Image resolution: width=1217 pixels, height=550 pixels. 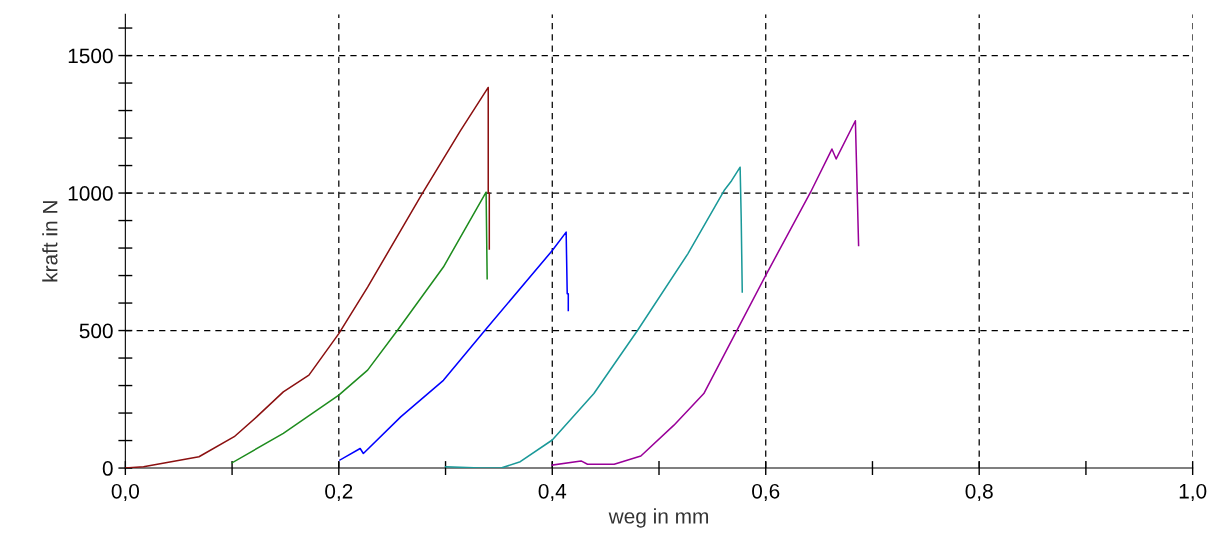 I want to click on y-tick-label: 1500, so click(x=90, y=56).